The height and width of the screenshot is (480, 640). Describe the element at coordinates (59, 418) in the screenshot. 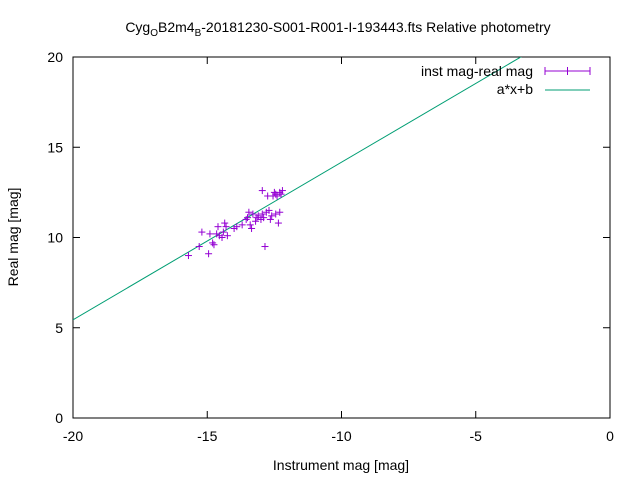

I see `y-tick-label: 0` at that location.